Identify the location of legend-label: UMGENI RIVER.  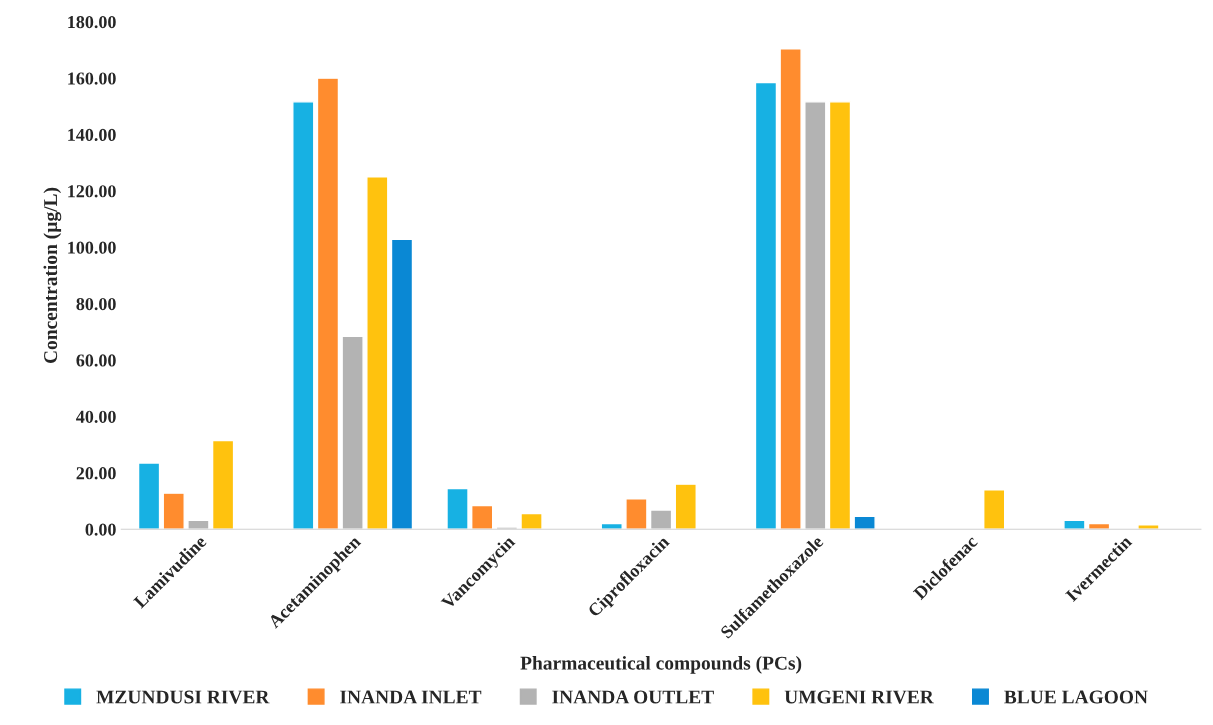
(859, 697).